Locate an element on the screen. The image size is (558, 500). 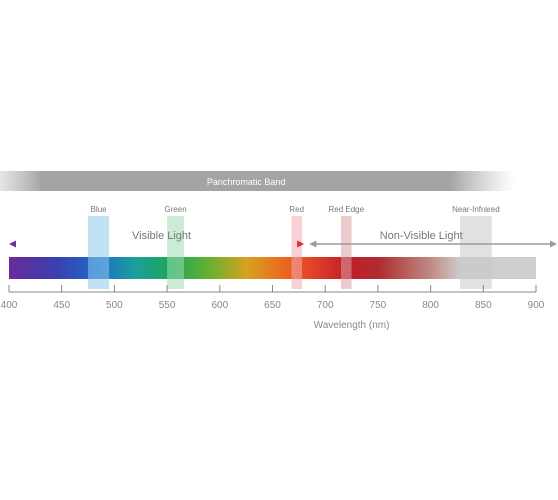
axis-tick-label: 650 is located at coordinates (272, 305).